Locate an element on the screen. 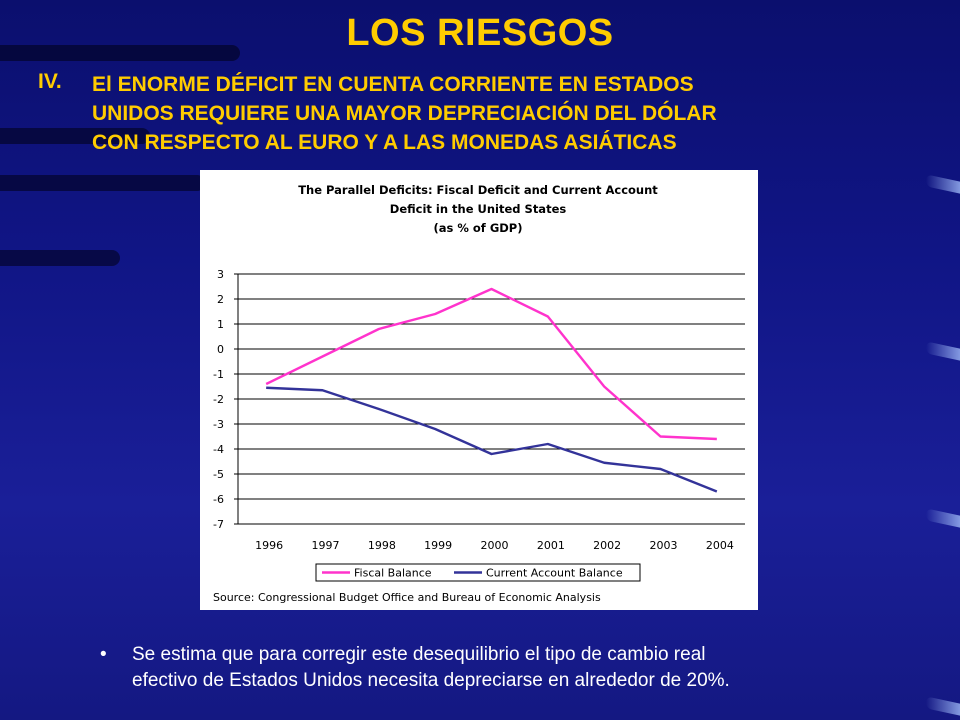 The height and width of the screenshot is (720, 960). chart-legend: Fiscal Balance Current Account Balance is located at coordinates (478, 572).